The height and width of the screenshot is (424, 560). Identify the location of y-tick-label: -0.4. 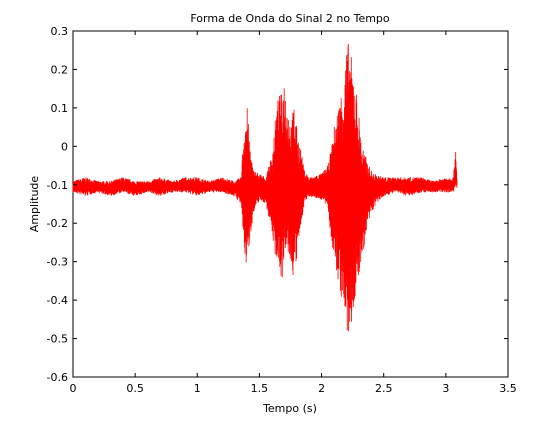
(57, 300).